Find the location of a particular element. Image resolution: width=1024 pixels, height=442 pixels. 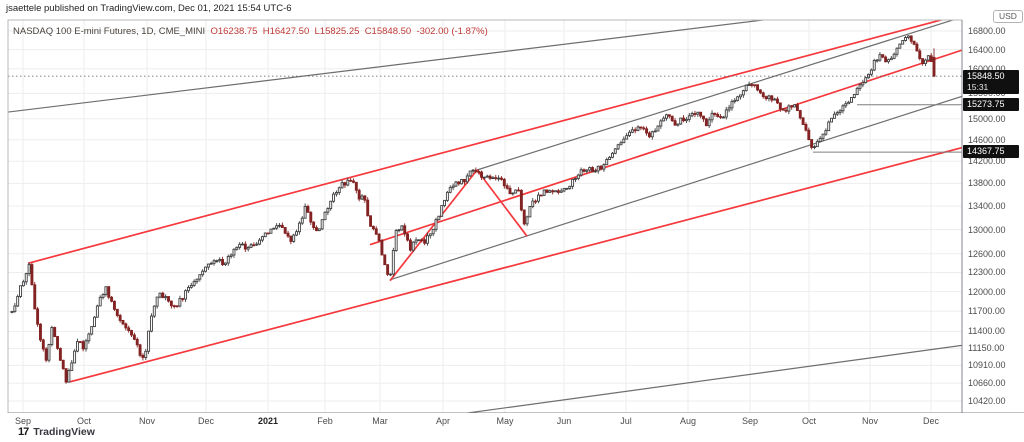

price-tick-label: 11150.00 is located at coordinates (986, 348).